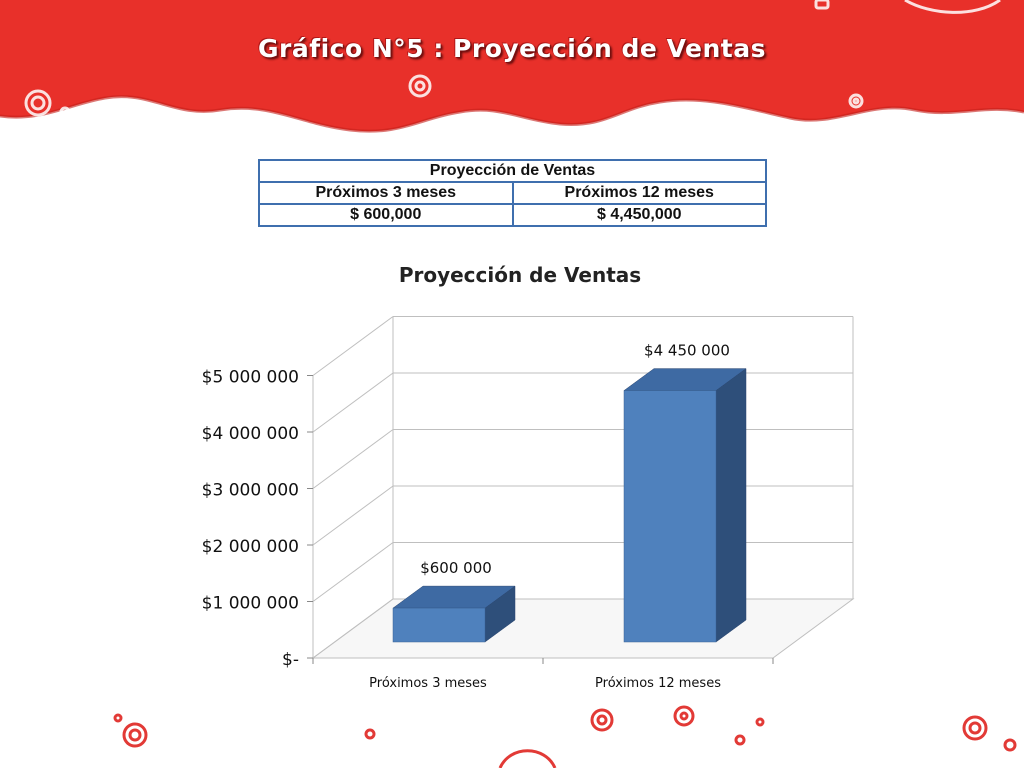 This screenshot has width=1024, height=768. Describe the element at coordinates (512, 48) in the screenshot. I see `slide-title: Gráfico N°5 : Proyección de Ventas` at that location.